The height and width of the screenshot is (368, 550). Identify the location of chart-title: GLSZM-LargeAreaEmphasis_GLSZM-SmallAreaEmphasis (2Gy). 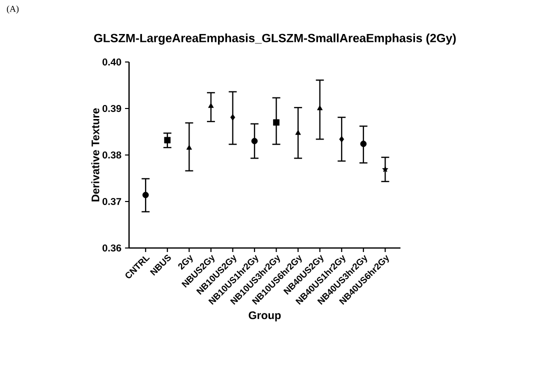
(275, 39).